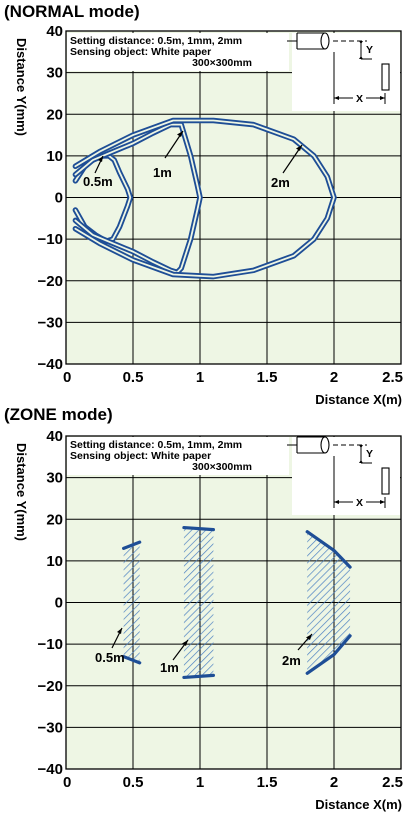 The height and width of the screenshot is (820, 410). What do you see at coordinates (137, 198) in the screenshot?
I see `curve-1m-inner` at bounding box center [137, 198].